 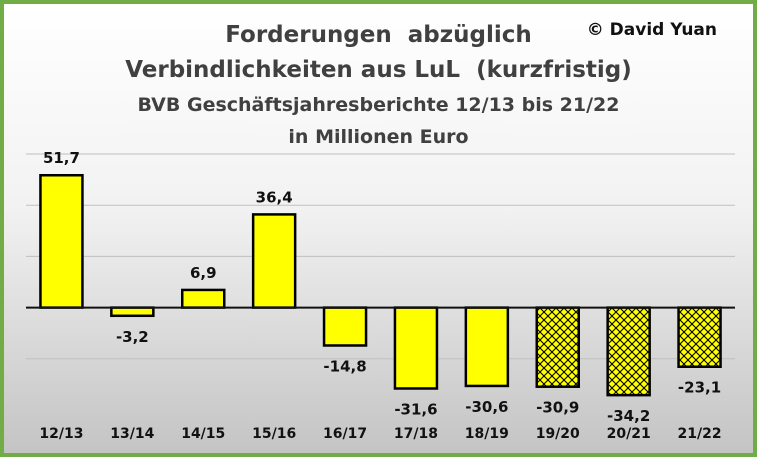 I want to click on copyright-notice: © David Yuan, so click(x=651, y=30).